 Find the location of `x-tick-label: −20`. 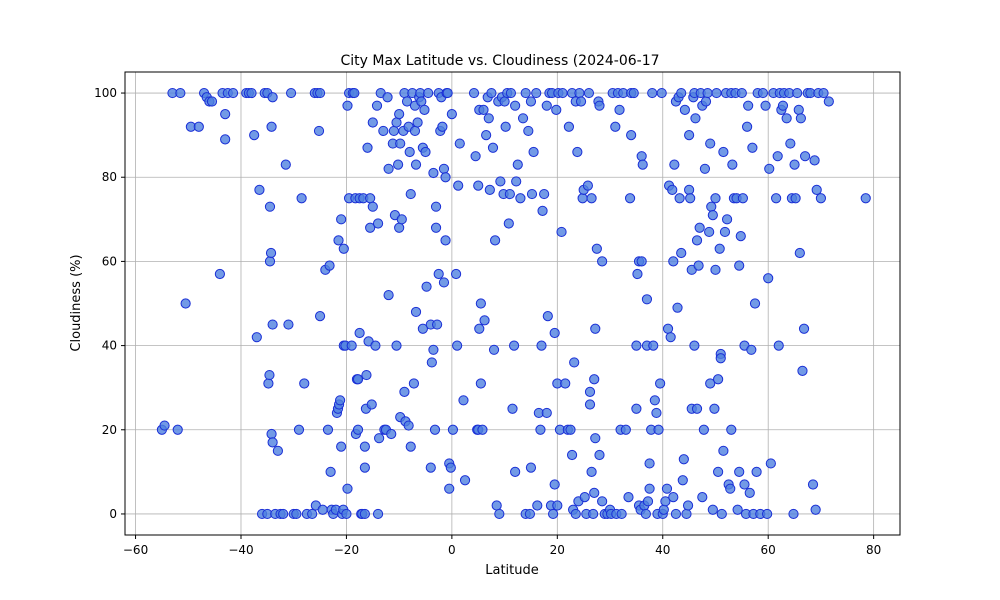

x-tick-label: −20 is located at coordinates (346, 550).